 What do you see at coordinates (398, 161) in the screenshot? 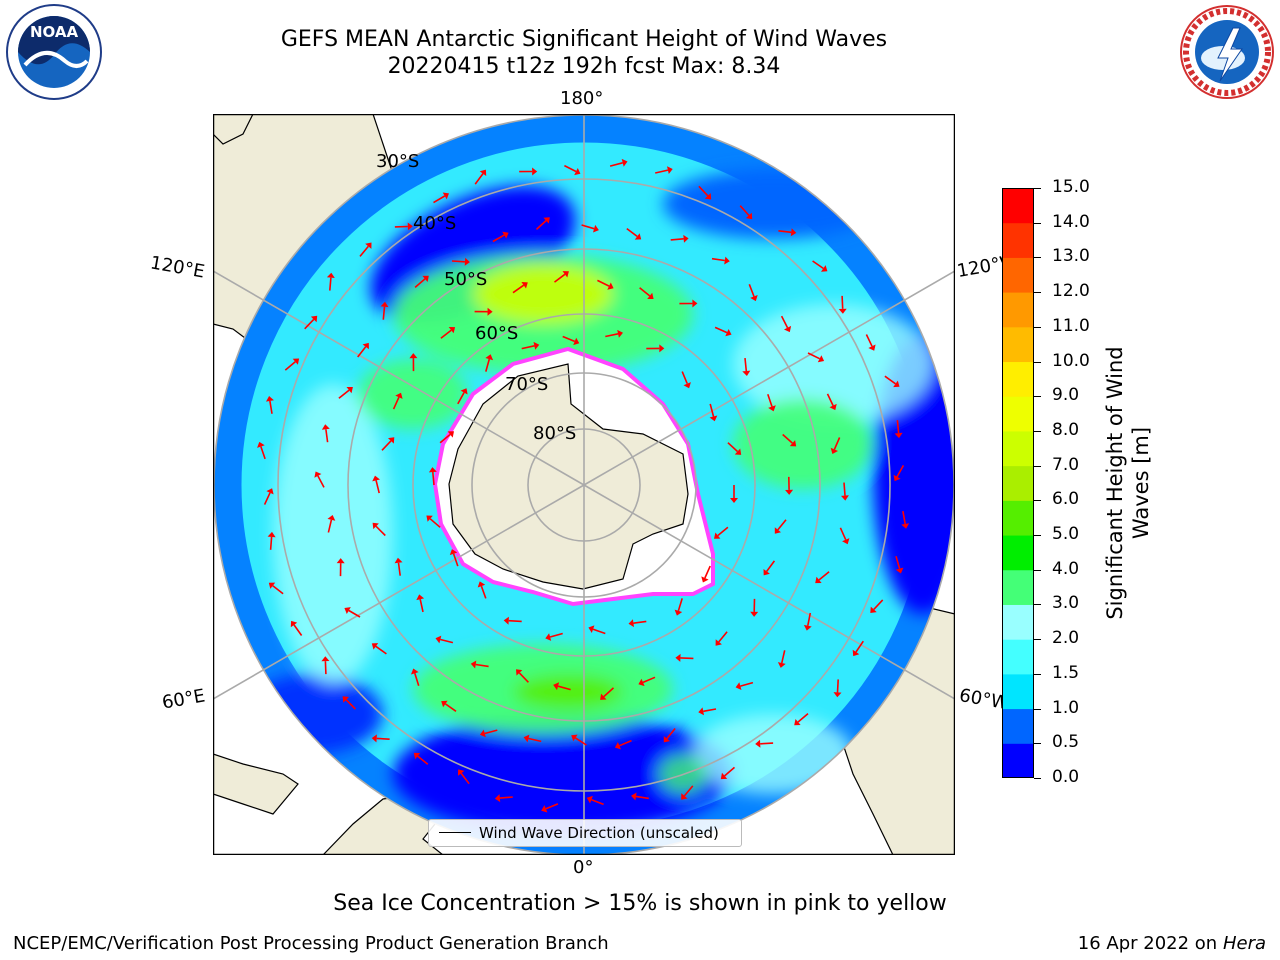
I see `lat-label-30s: 30°S` at bounding box center [398, 161].